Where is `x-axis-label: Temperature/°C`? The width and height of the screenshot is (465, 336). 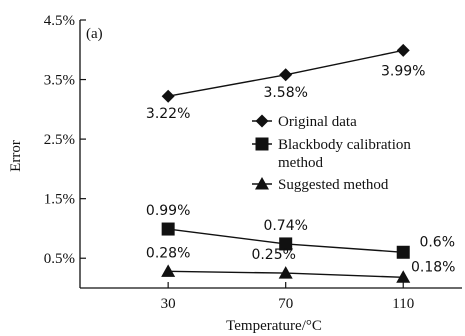
x-axis-label: Temperature/°C is located at coordinates (274, 326).